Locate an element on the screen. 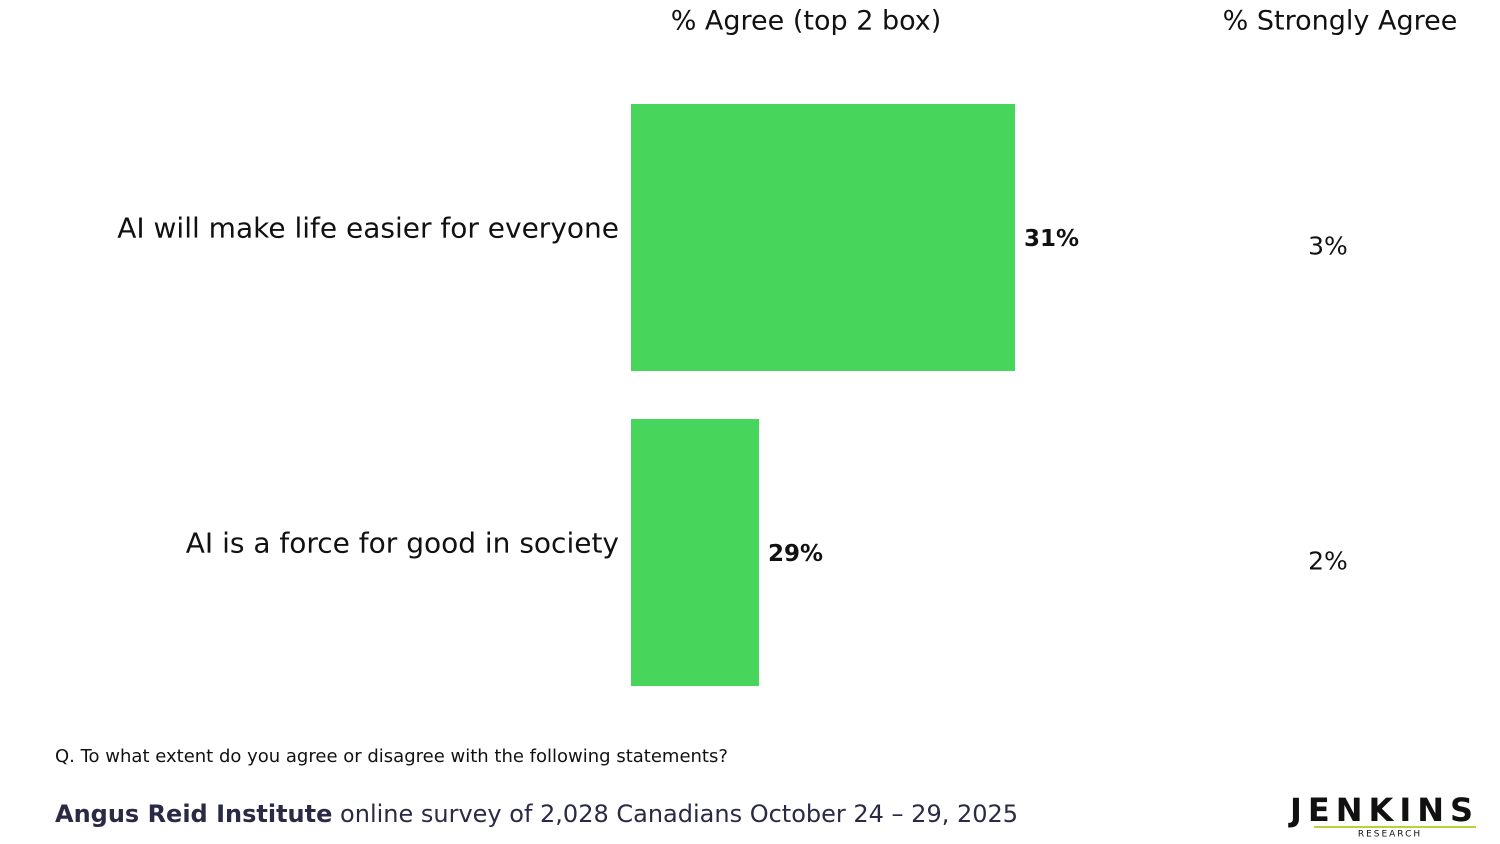  value-label: 31% is located at coordinates (1051, 239).